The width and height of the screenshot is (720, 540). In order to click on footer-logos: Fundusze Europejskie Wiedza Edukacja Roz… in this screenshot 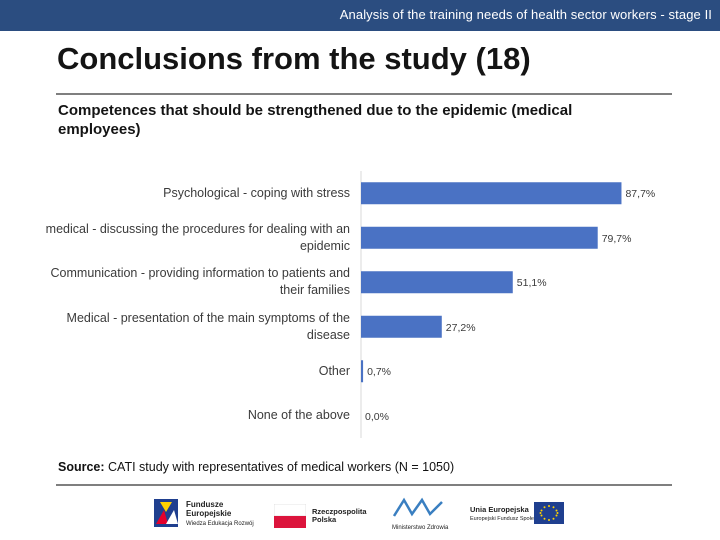, I will do `click(360, 515)`.